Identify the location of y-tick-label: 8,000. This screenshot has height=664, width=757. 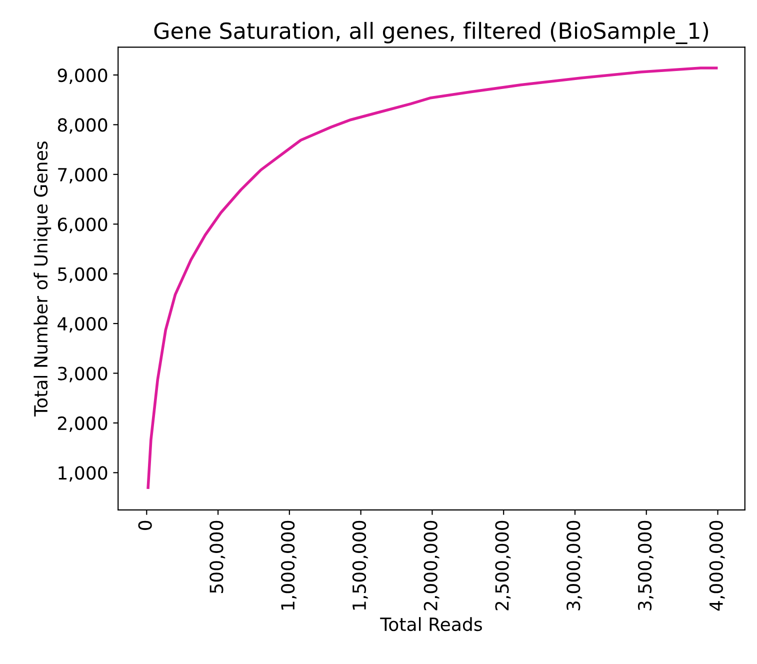
(83, 126).